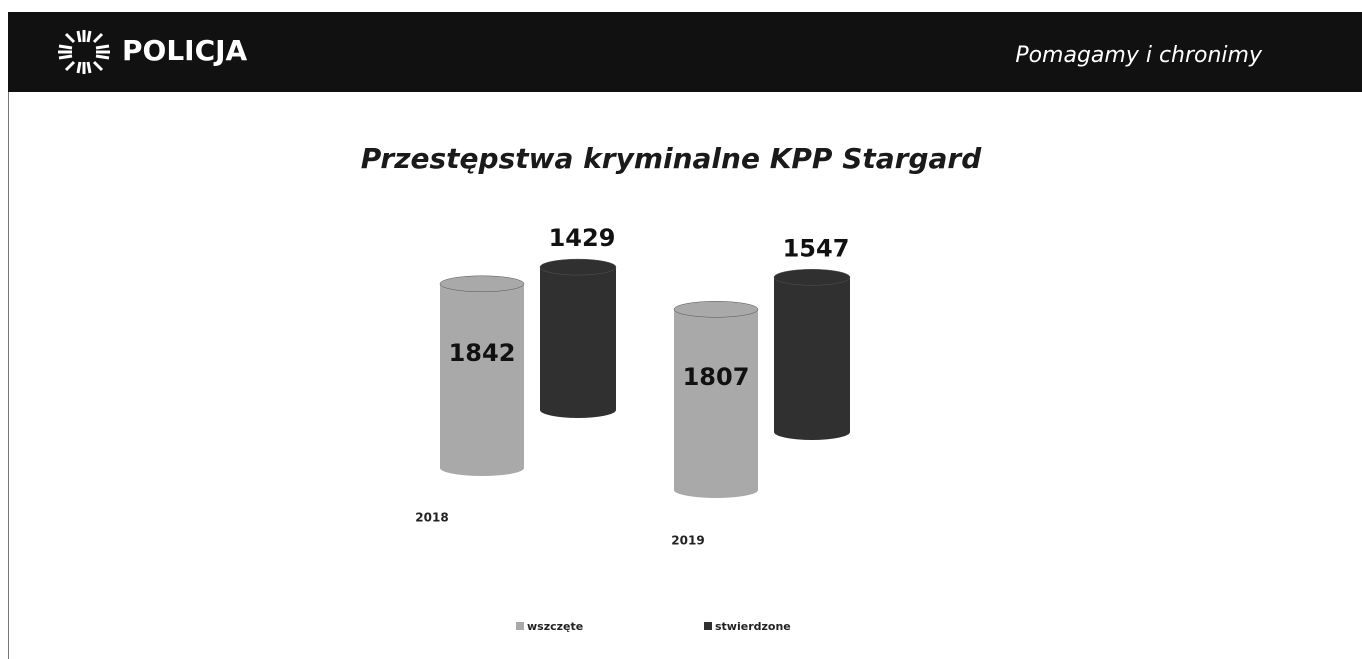  Describe the element at coordinates (582, 238) in the screenshot. I see `data-label: 1429` at that location.